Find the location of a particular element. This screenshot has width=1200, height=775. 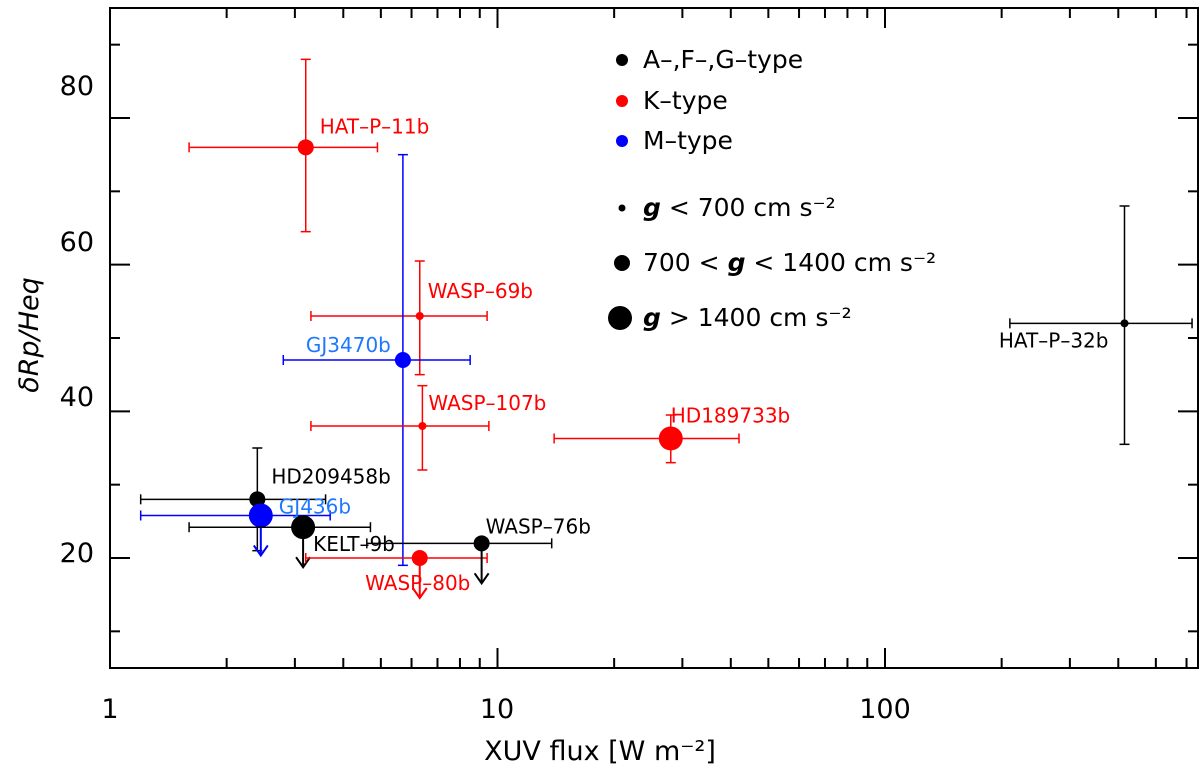

legend-label-k: K–type is located at coordinates (685, 100).